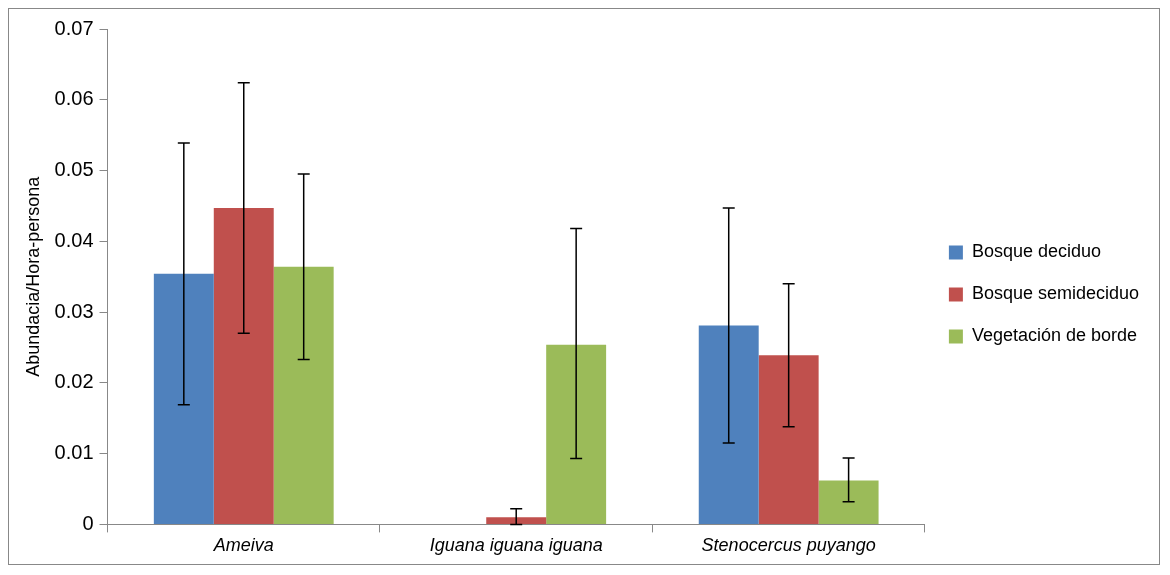  I want to click on x-tick-label: Ameiva, so click(243, 545).